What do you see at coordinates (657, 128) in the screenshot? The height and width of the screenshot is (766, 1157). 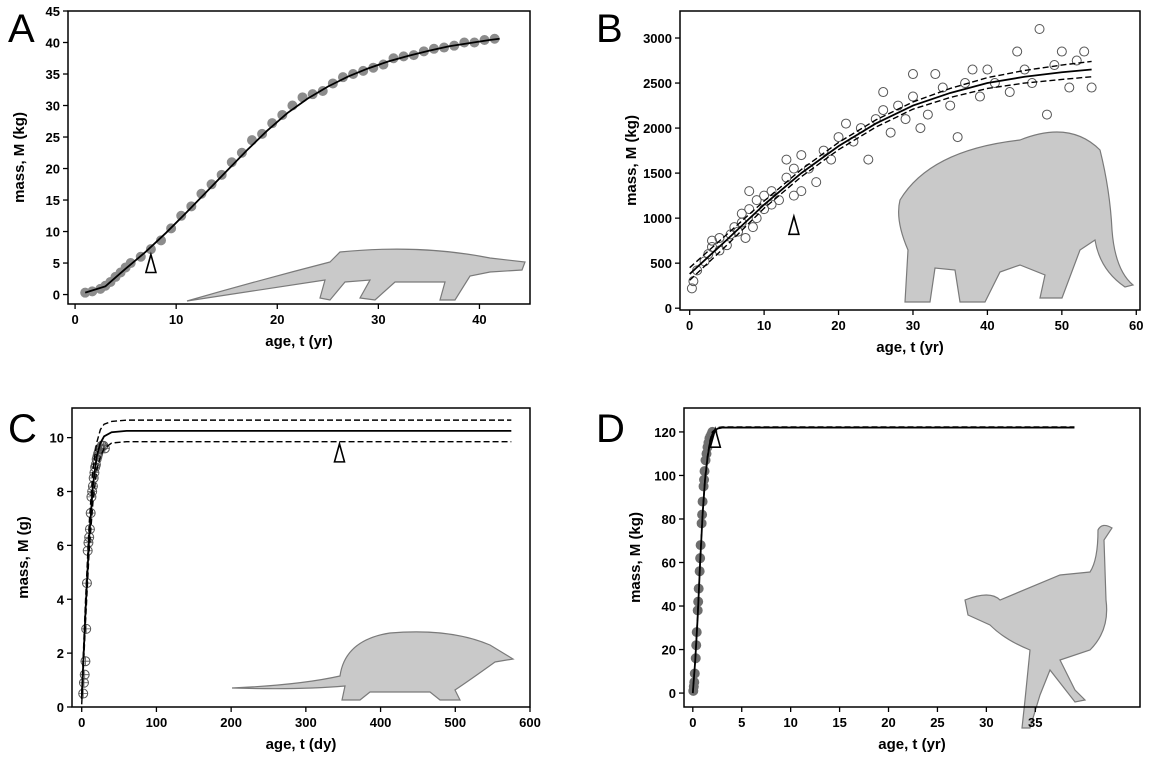 I see `y-tick-label: 2000` at bounding box center [657, 128].